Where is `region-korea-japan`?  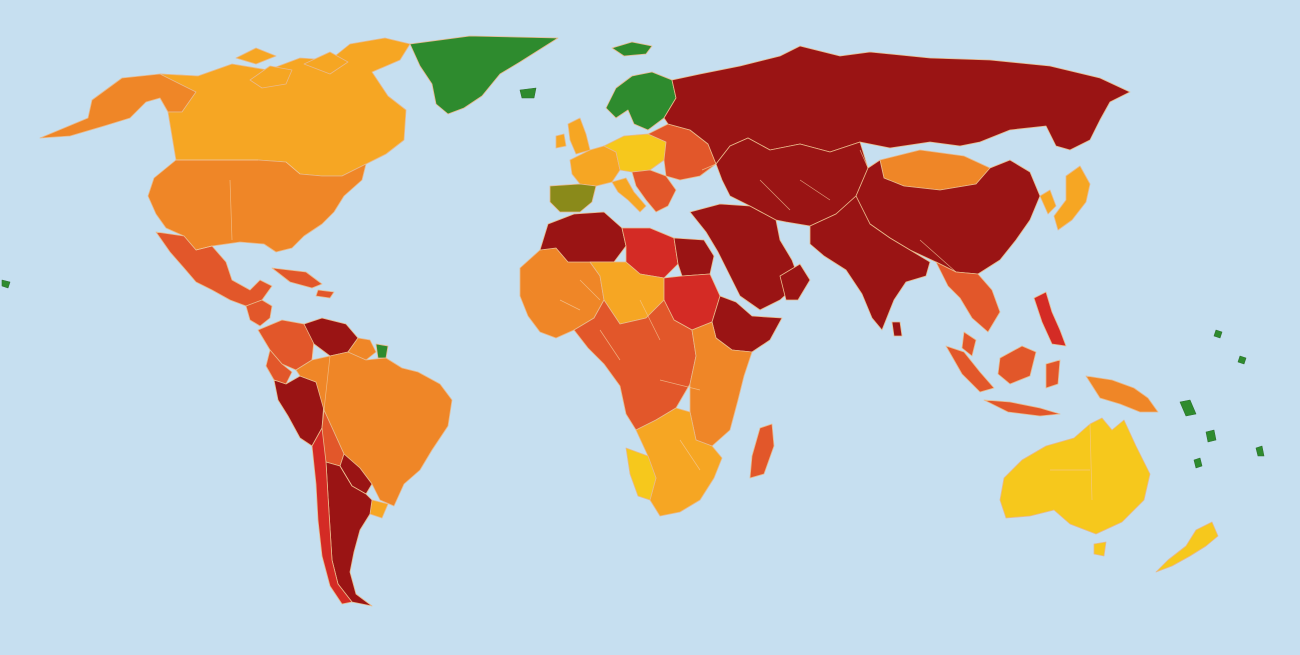
region-korea-japan is located at coordinates (1065, 198).